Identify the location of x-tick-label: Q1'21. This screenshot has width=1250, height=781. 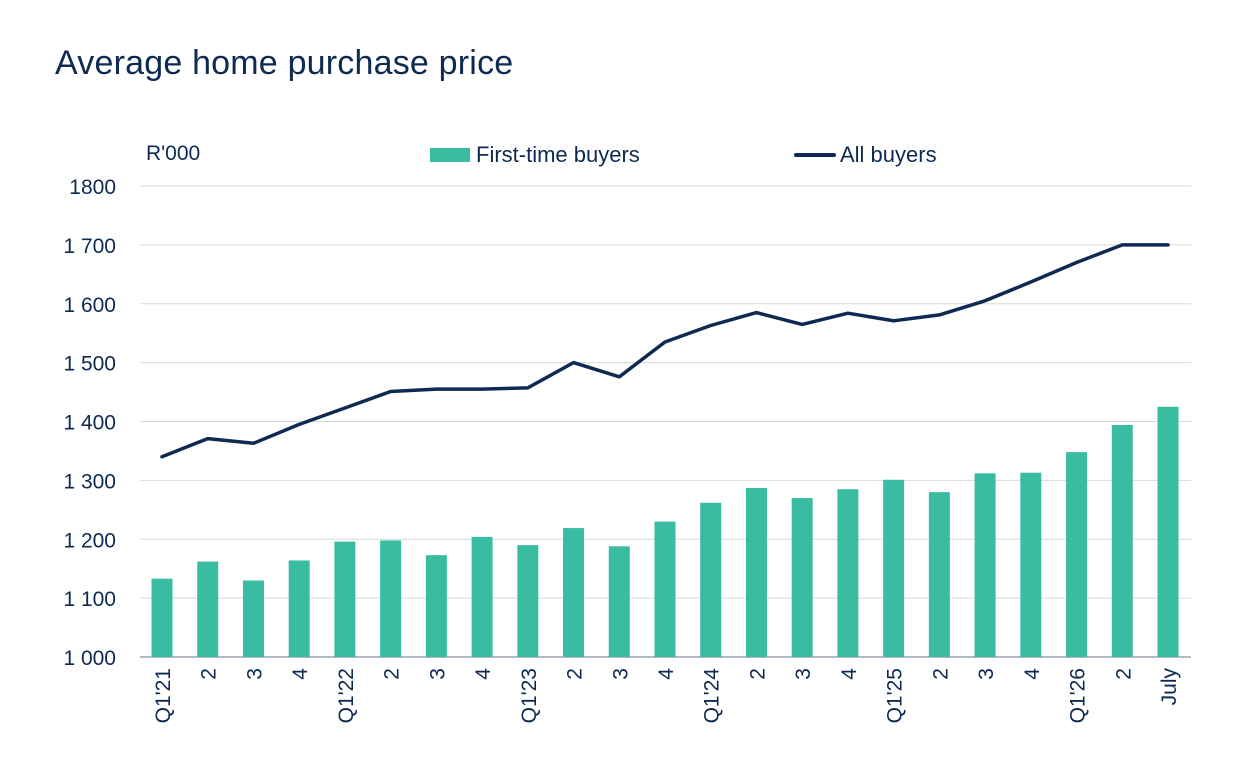
(163, 695).